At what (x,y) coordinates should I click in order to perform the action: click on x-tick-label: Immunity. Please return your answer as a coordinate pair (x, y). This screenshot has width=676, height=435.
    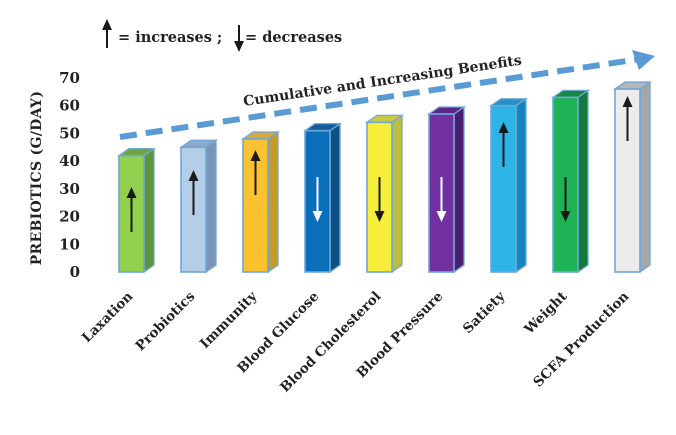
    Looking at the image, I should click on (229, 320).